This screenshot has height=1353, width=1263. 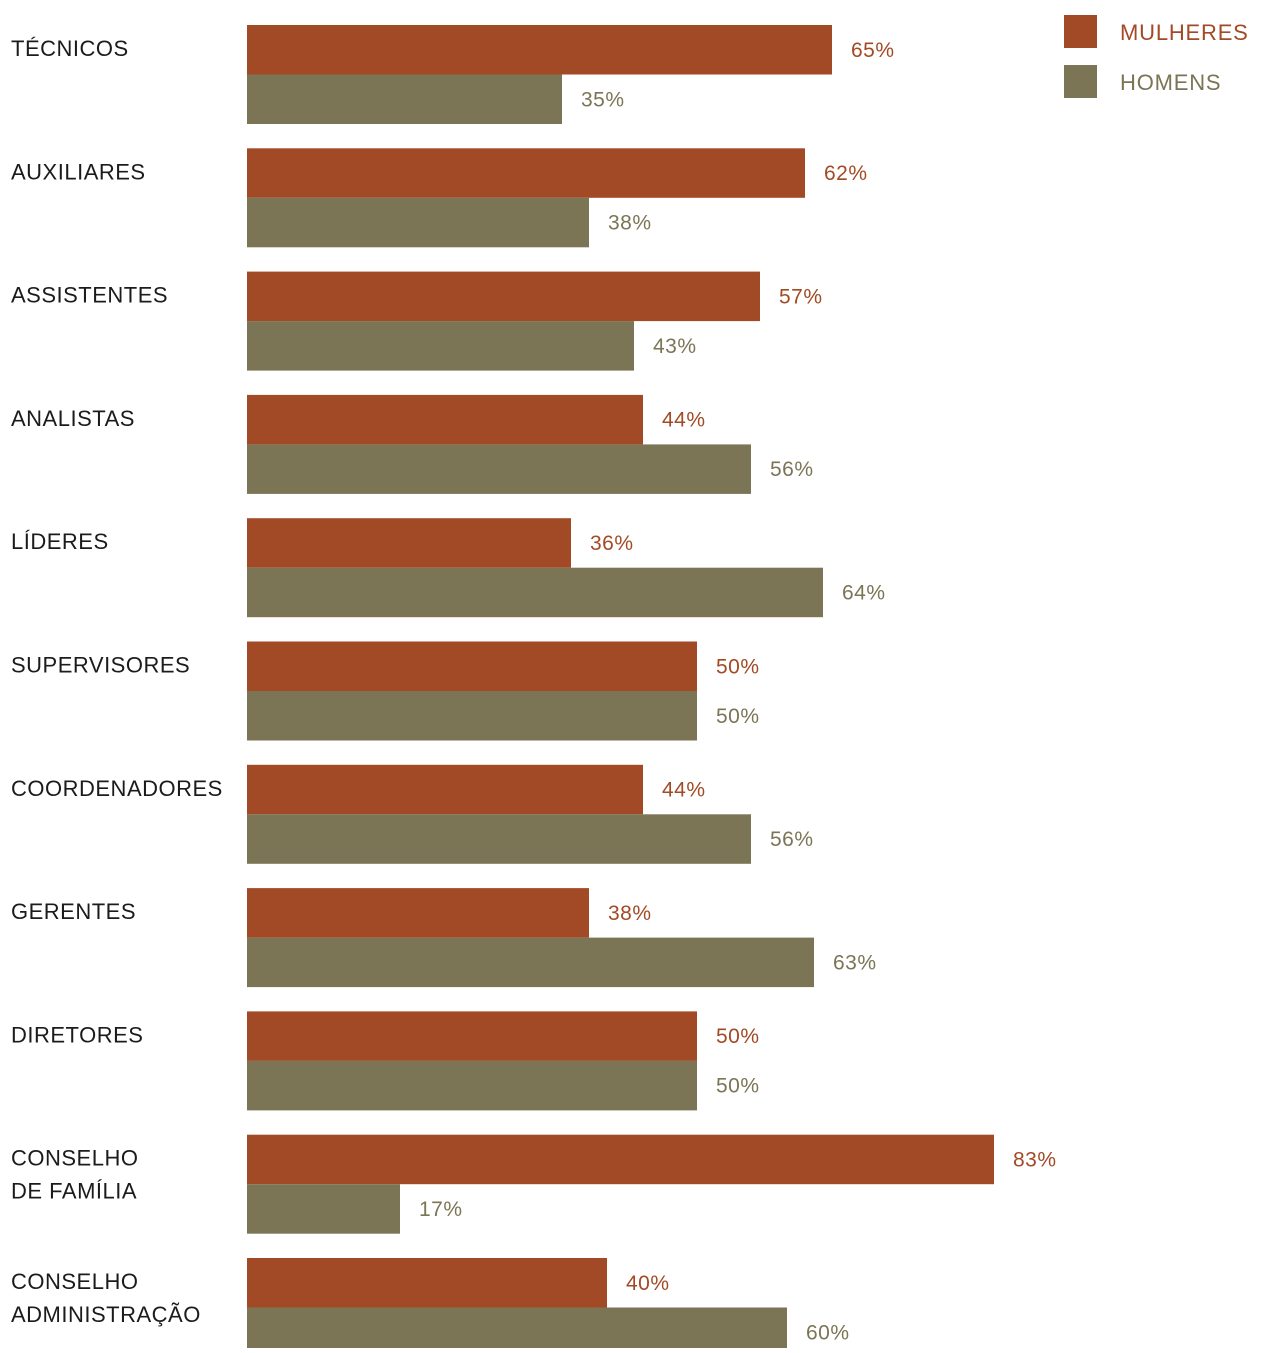 I want to click on value-label-mulheres: 65%, so click(x=873, y=50).